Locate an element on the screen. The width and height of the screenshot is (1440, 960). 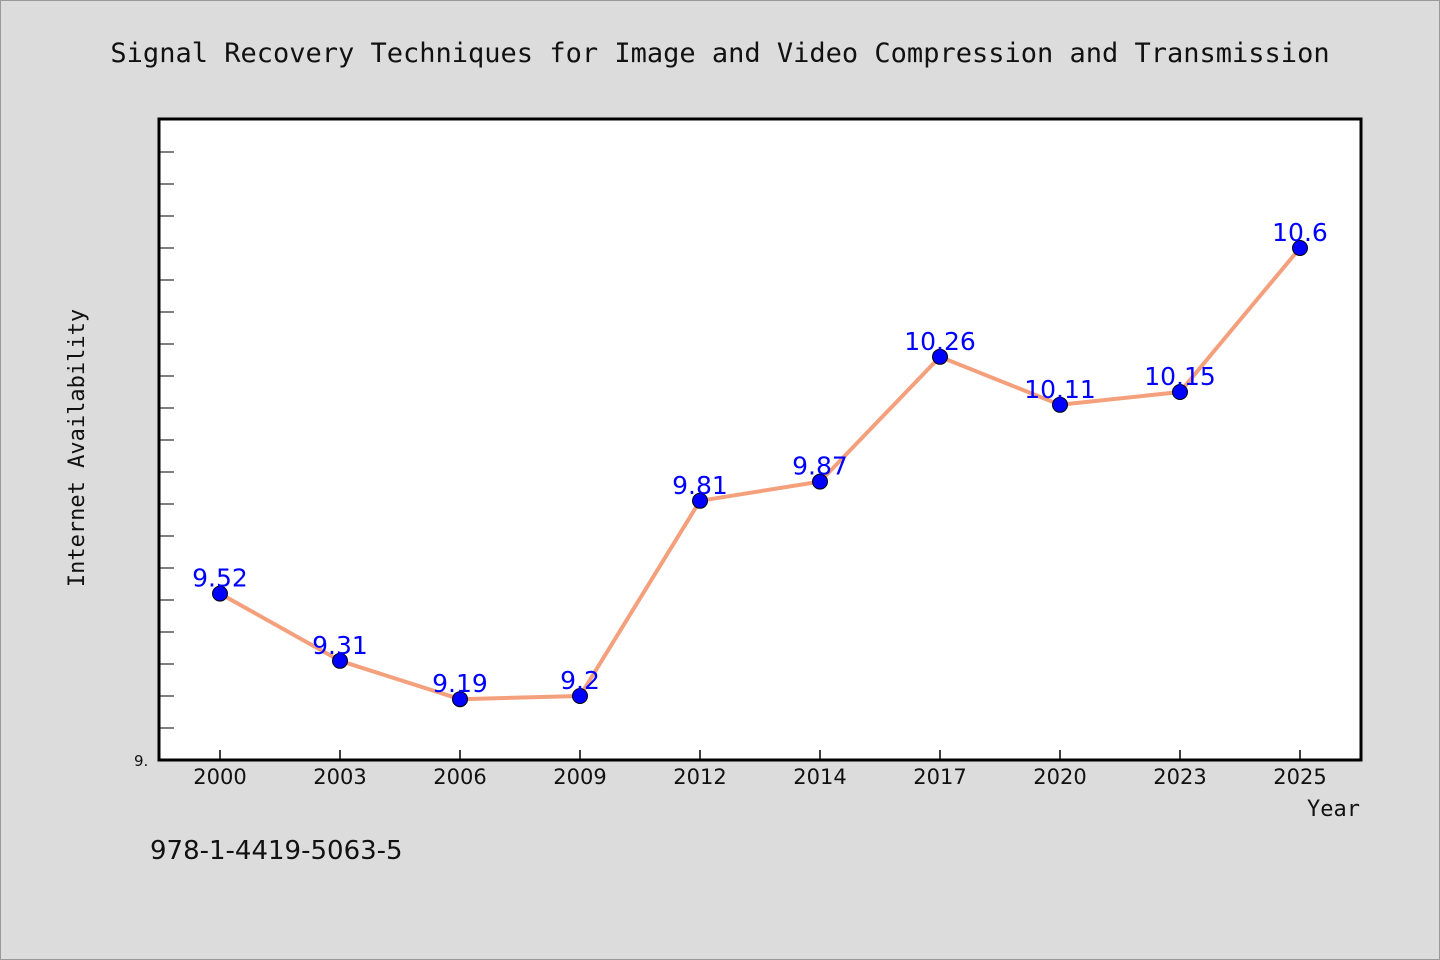
x-tick-label: 2025 is located at coordinates (1299, 777).